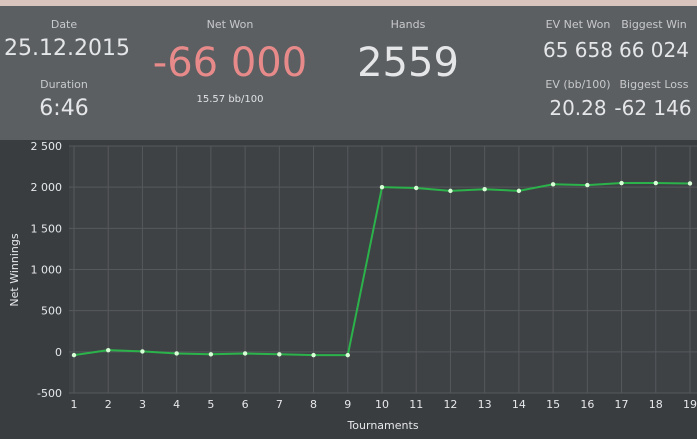 Image resolution: width=697 pixels, height=439 pixels. I want to click on y-tick-label: 2 000, so click(47, 187).